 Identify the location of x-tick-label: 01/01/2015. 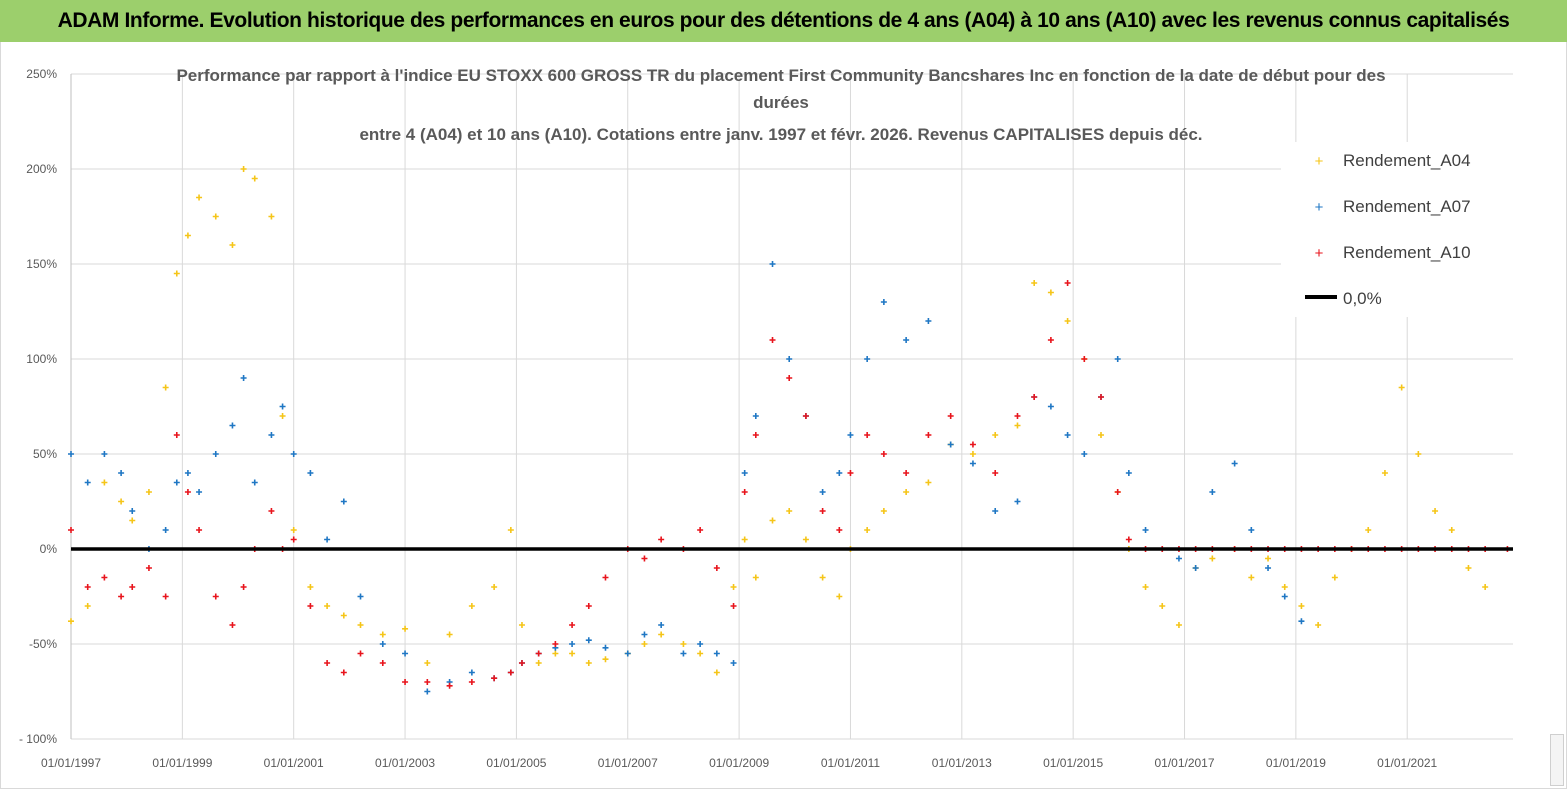
(1073, 763).